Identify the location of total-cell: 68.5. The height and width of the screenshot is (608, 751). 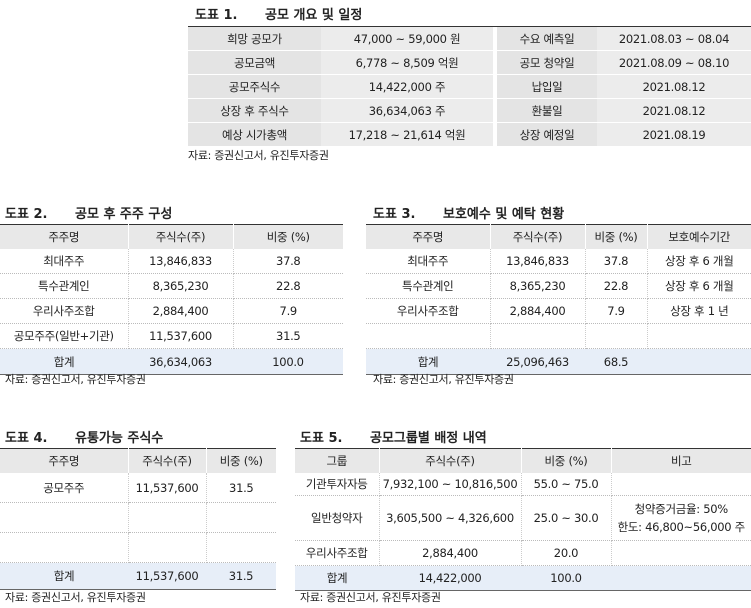
(616, 361).